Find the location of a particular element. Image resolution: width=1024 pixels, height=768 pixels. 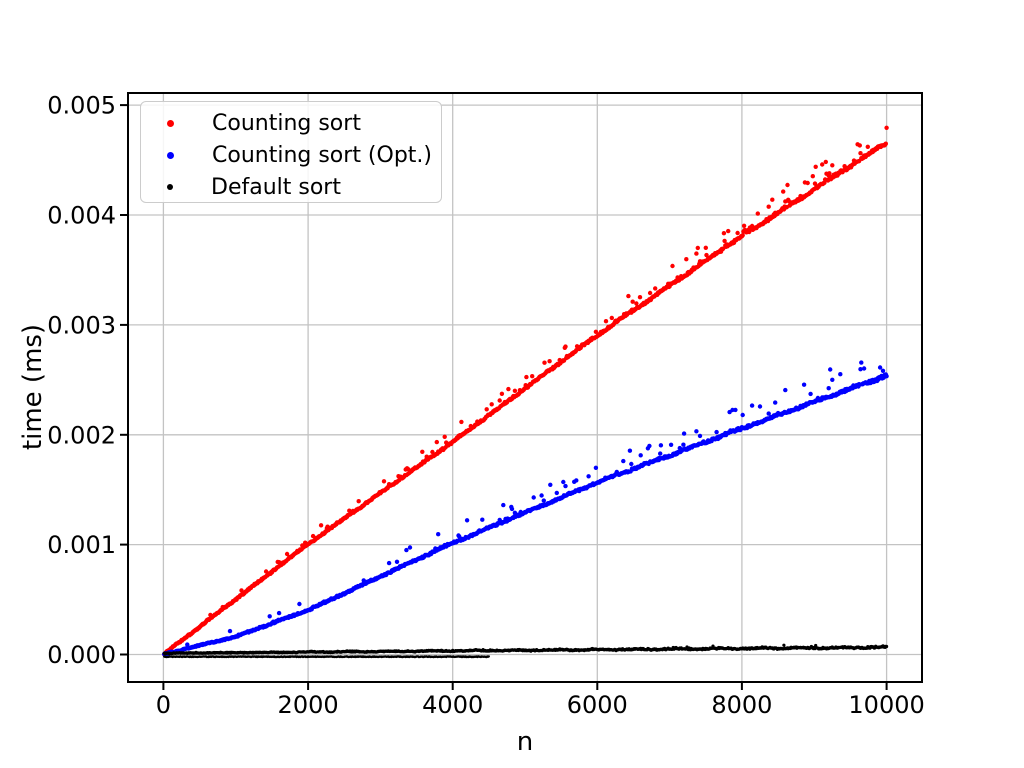

y-tick-labels: 0.000 0.001 0.002 0.003 0.004 0.005 is located at coordinates (81, 380).